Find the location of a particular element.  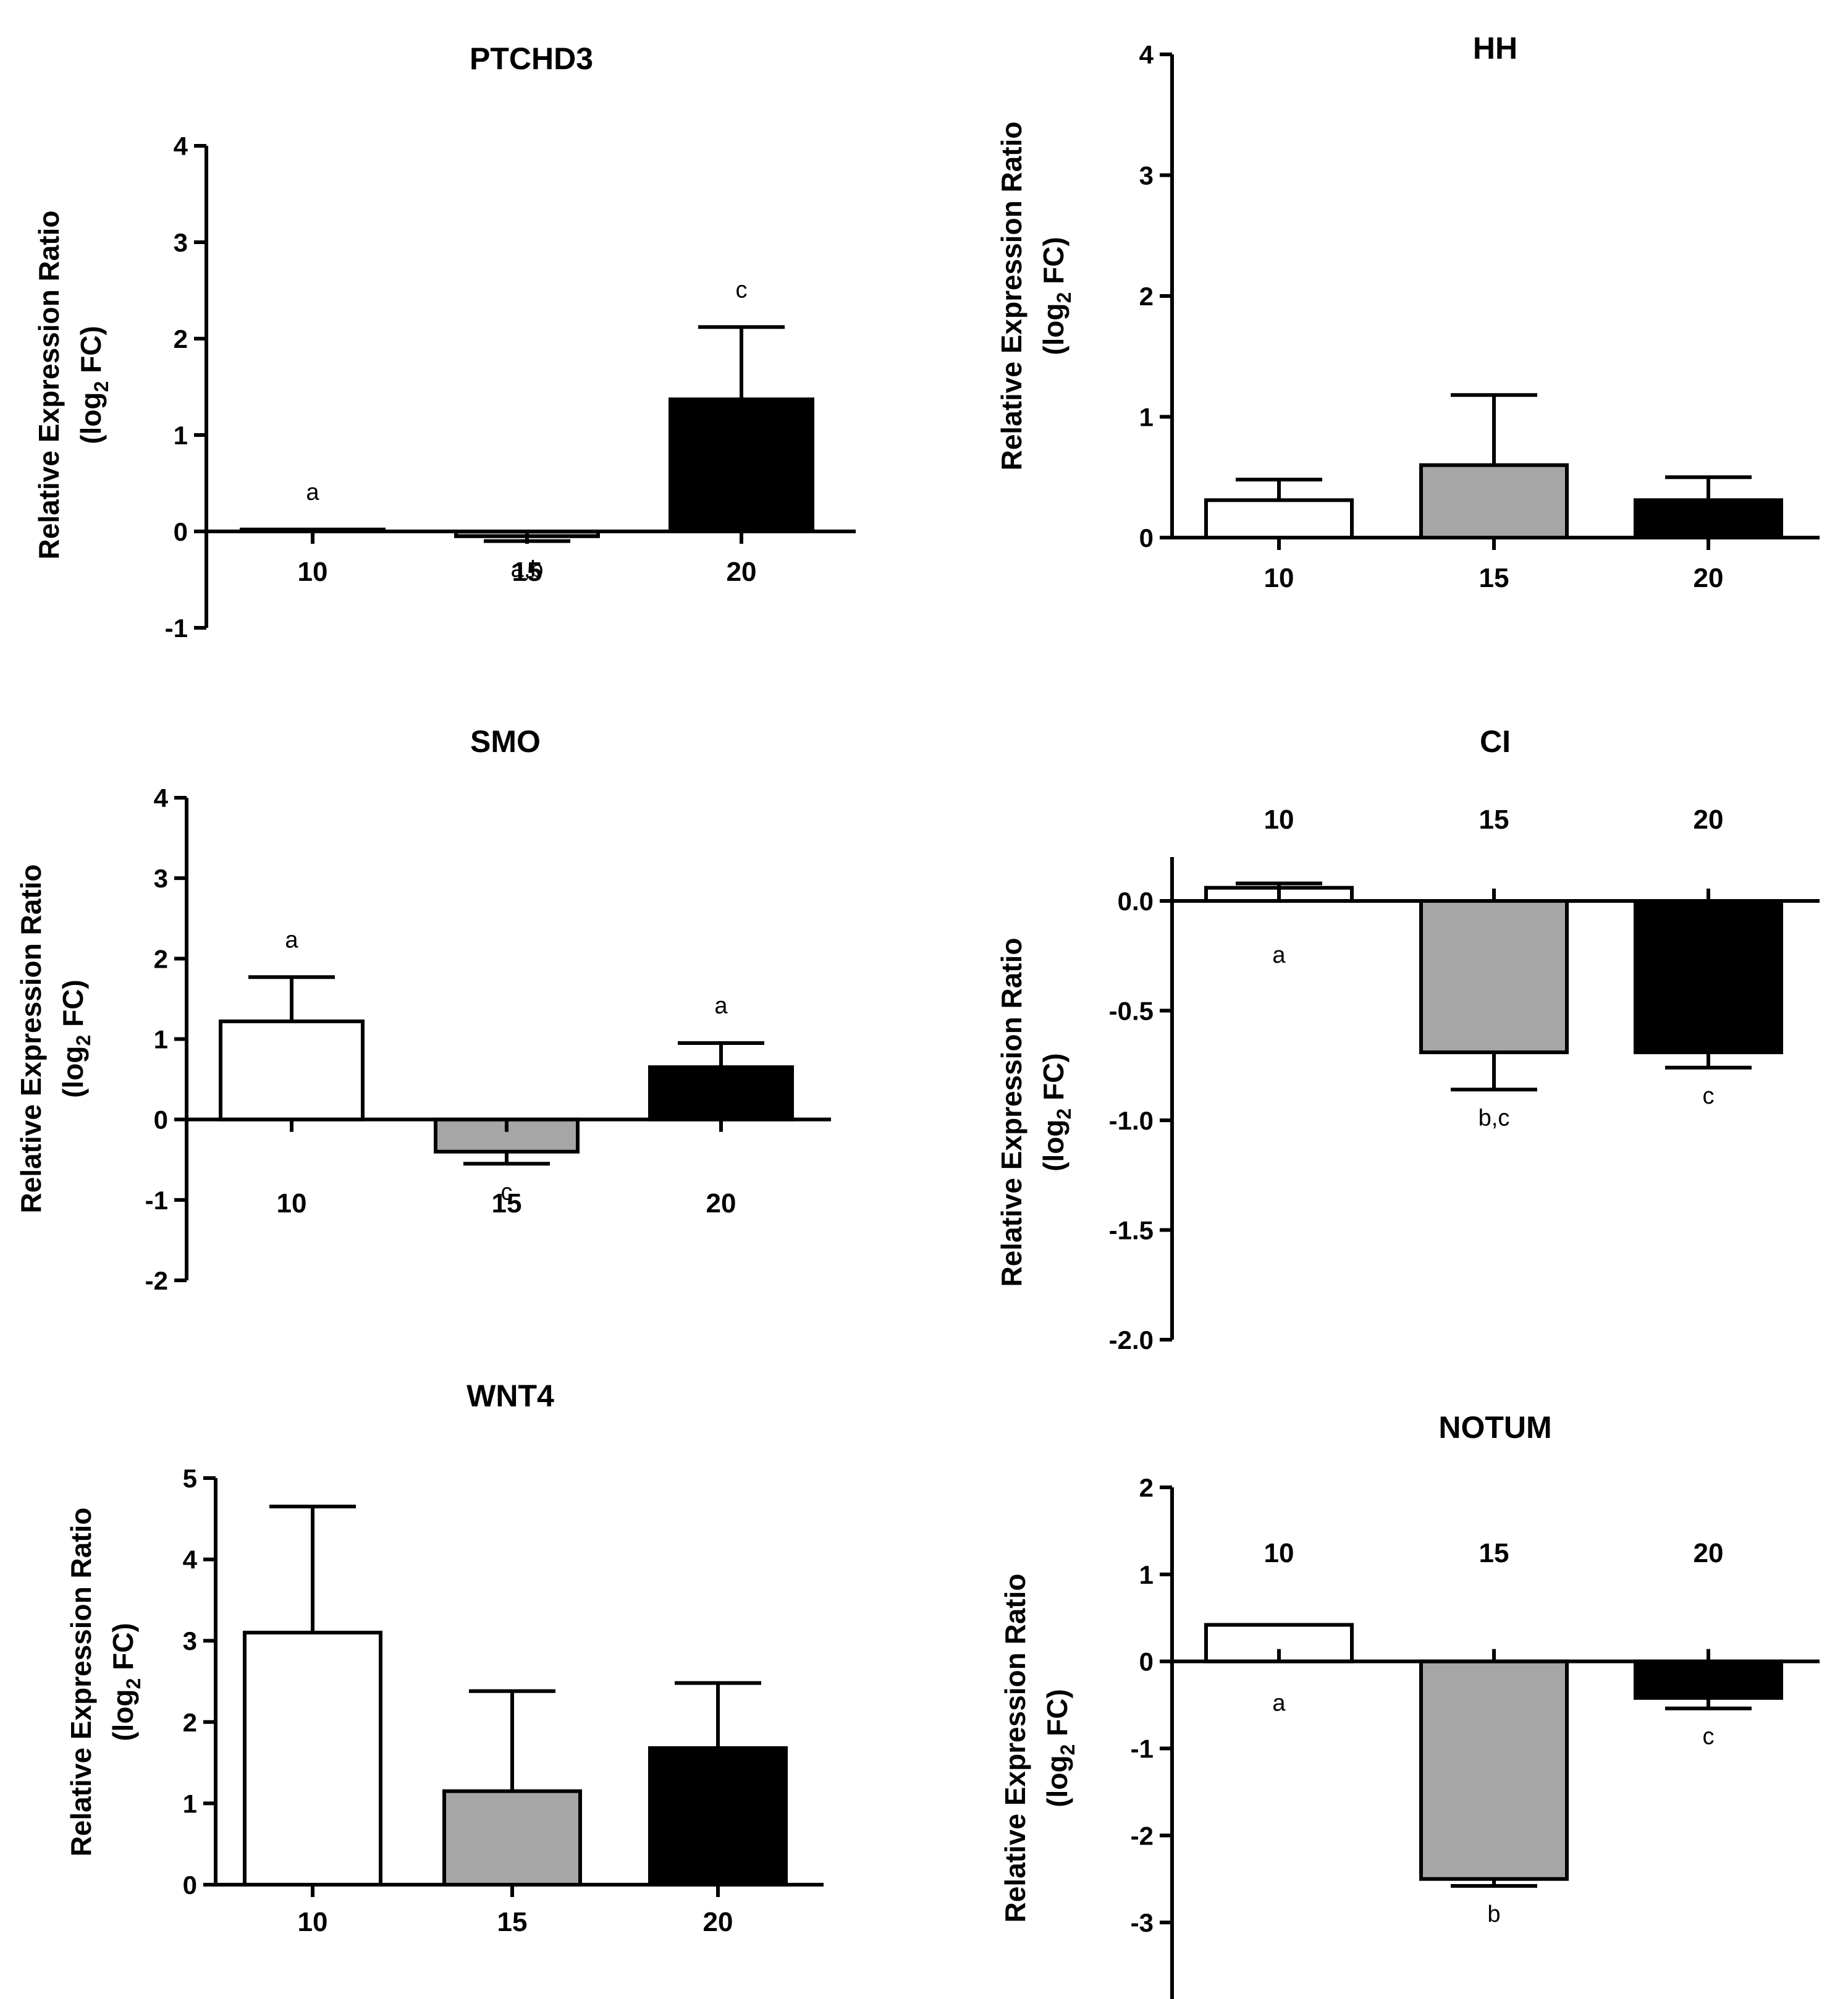

significance-label: b,c is located at coordinates (1494, 1118).